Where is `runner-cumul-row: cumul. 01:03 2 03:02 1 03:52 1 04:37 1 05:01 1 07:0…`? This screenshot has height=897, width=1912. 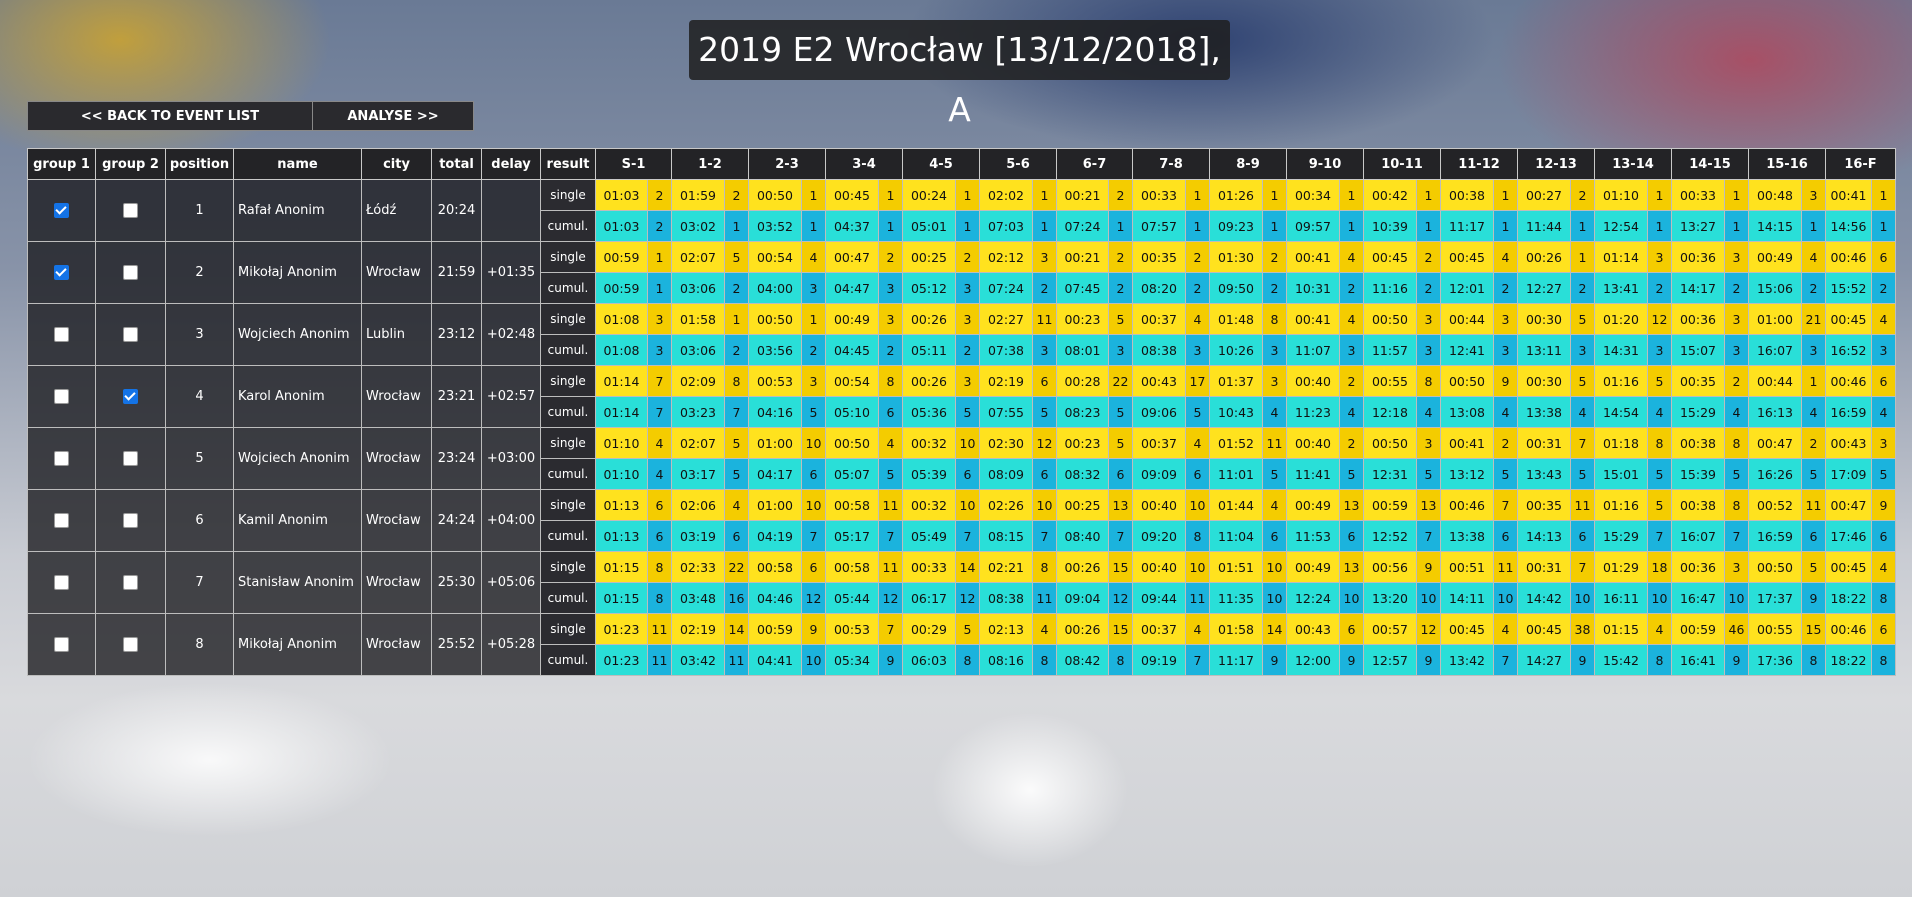
runner-cumul-row: cumul. 01:03 2 03:02 1 03:52 1 04:37 1 05:01 1 07:0… is located at coordinates (962, 226).